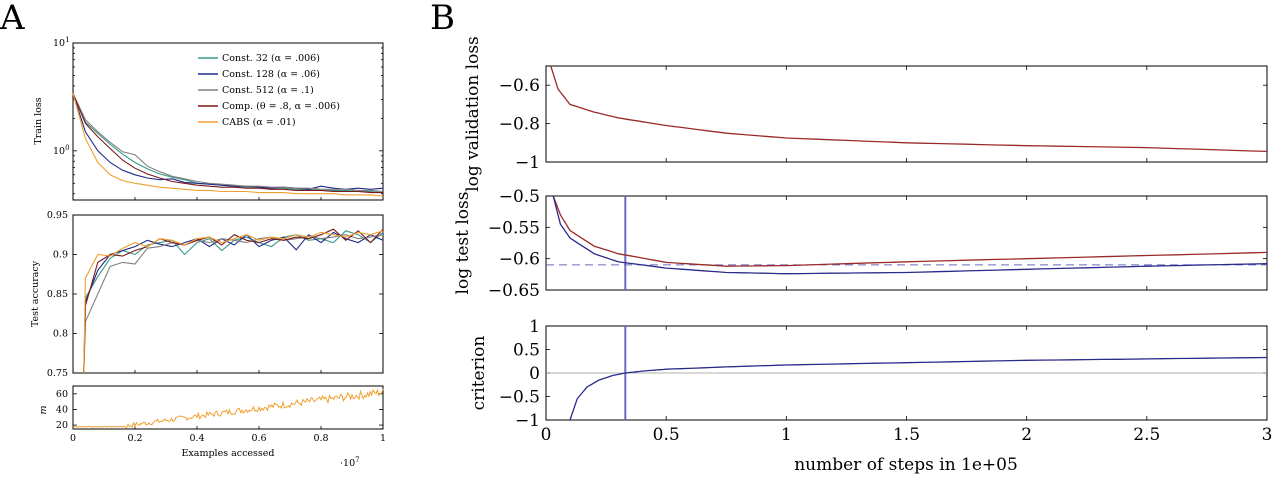 The width and height of the screenshot is (1288, 482). I want to click on test-accuracy-ytick-label: 0.9, so click(60, 255).